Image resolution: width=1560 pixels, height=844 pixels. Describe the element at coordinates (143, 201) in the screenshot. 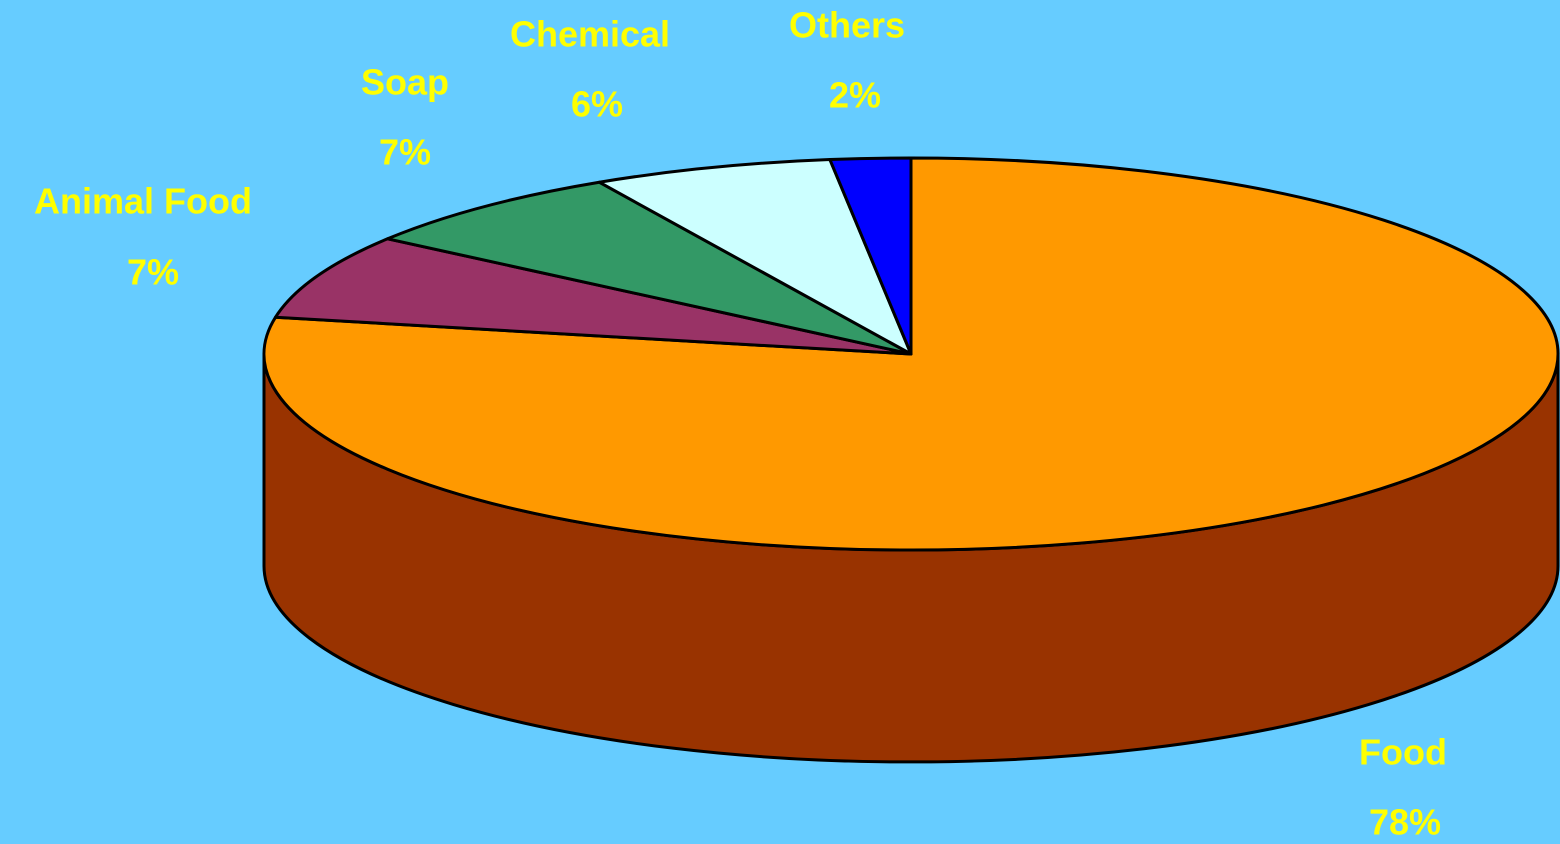

I see `slice-label: Animal Food` at that location.